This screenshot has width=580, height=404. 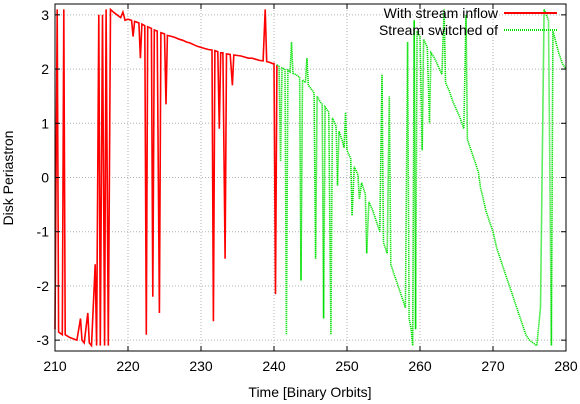 What do you see at coordinates (438, 30) in the screenshot?
I see `legend-label-stream-switched-of: Stream switched of` at bounding box center [438, 30].